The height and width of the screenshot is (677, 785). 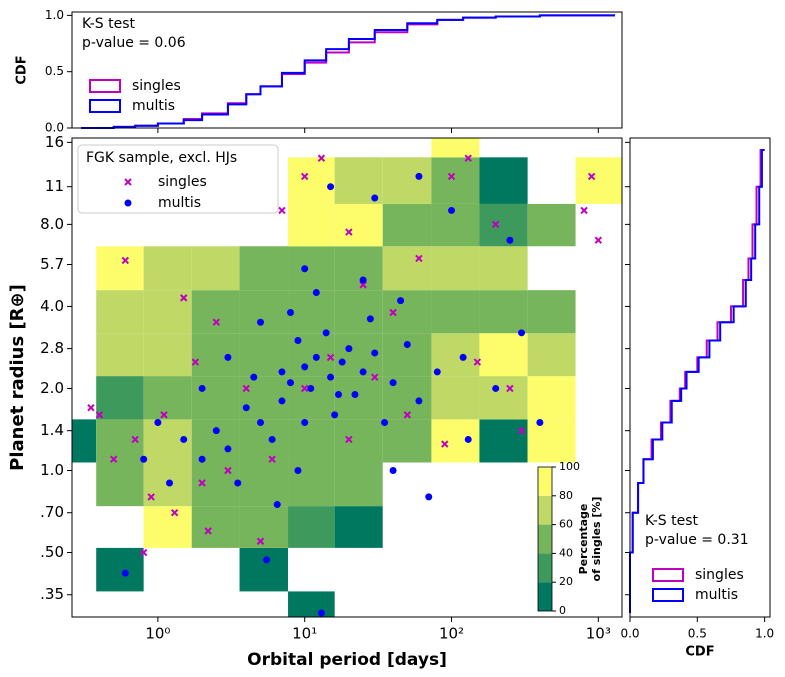 I want to click on colorbar-frame, so click(x=545, y=539).